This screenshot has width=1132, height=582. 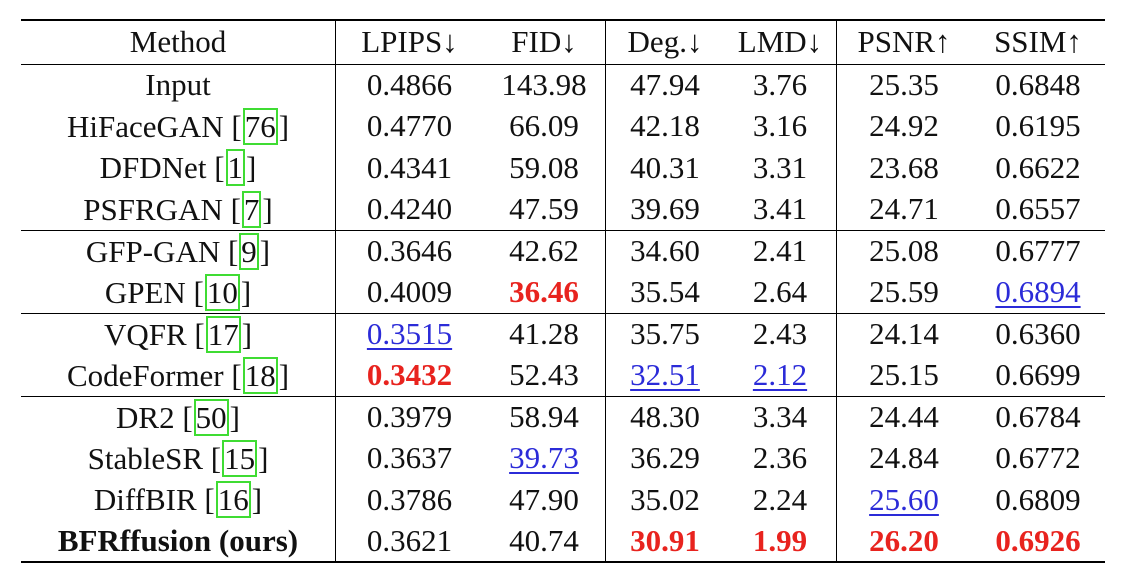 What do you see at coordinates (1038, 127) in the screenshot?
I see `value-cell: 0.6195` at bounding box center [1038, 127].